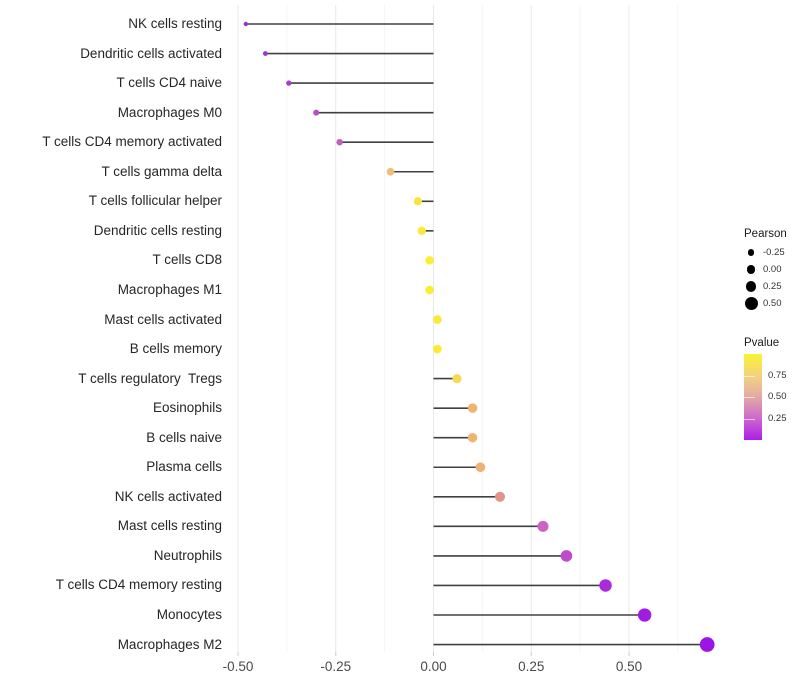 The width and height of the screenshot is (800, 700). Describe the element at coordinates (175, 349) in the screenshot. I see `category-label: B cells memory` at that location.